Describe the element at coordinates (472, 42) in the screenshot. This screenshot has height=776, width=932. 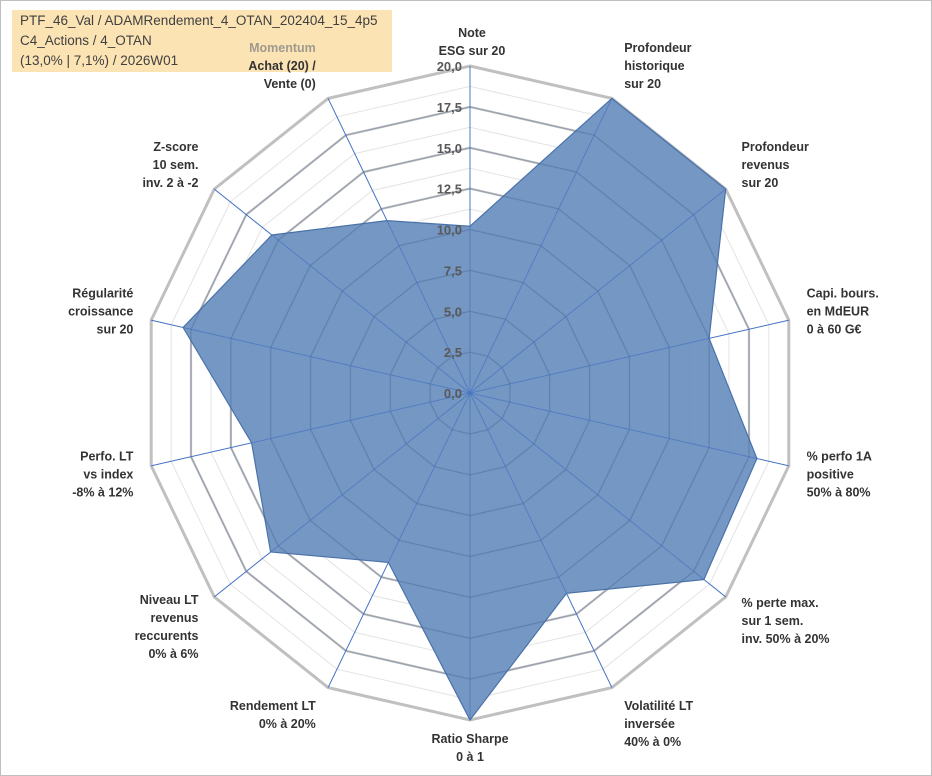
I see `axis-label: Note ESG sur 20` at that location.